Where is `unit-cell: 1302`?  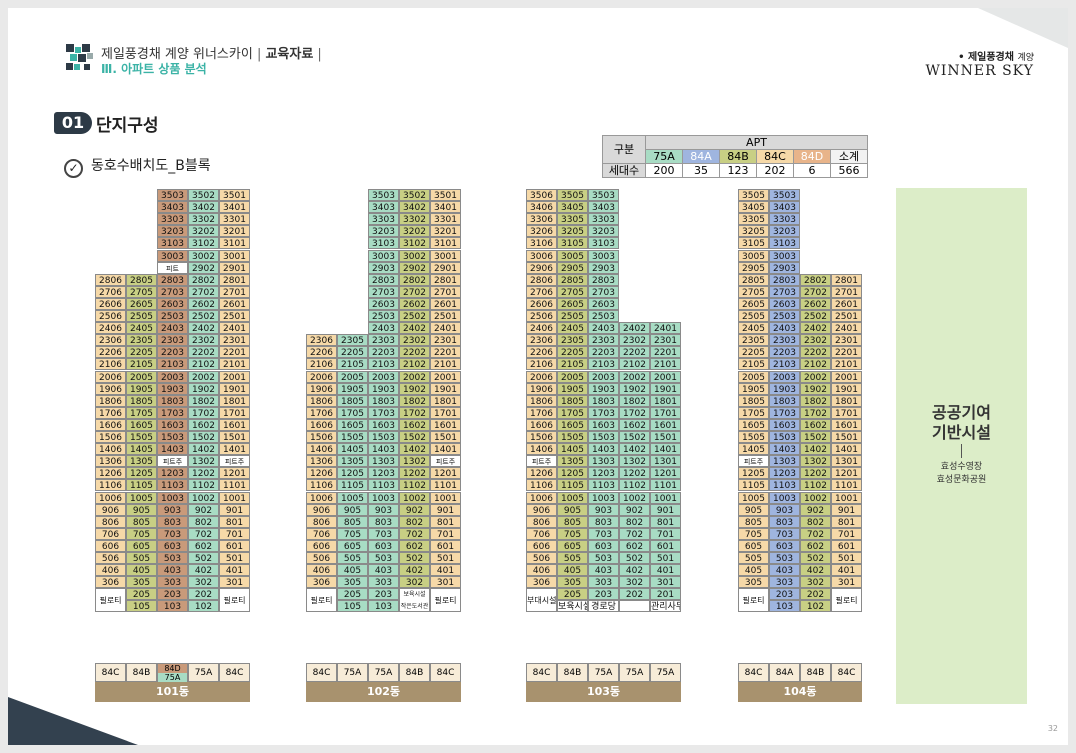
unit-cell: 1302 is located at coordinates (634, 461).